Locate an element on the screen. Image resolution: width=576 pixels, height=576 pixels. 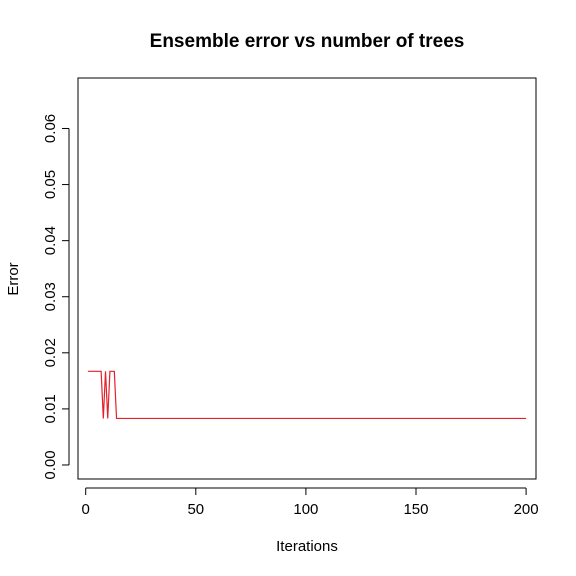
y-tick-label: 0.03 is located at coordinates (50, 296).